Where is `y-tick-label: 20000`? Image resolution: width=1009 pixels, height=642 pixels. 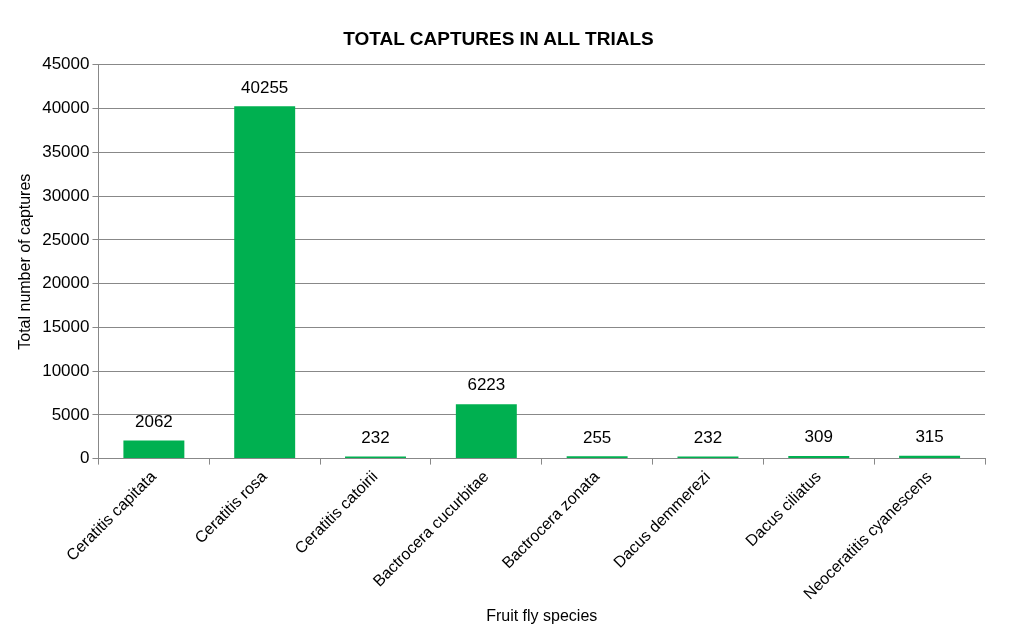 y-tick-label: 20000 is located at coordinates (66, 283).